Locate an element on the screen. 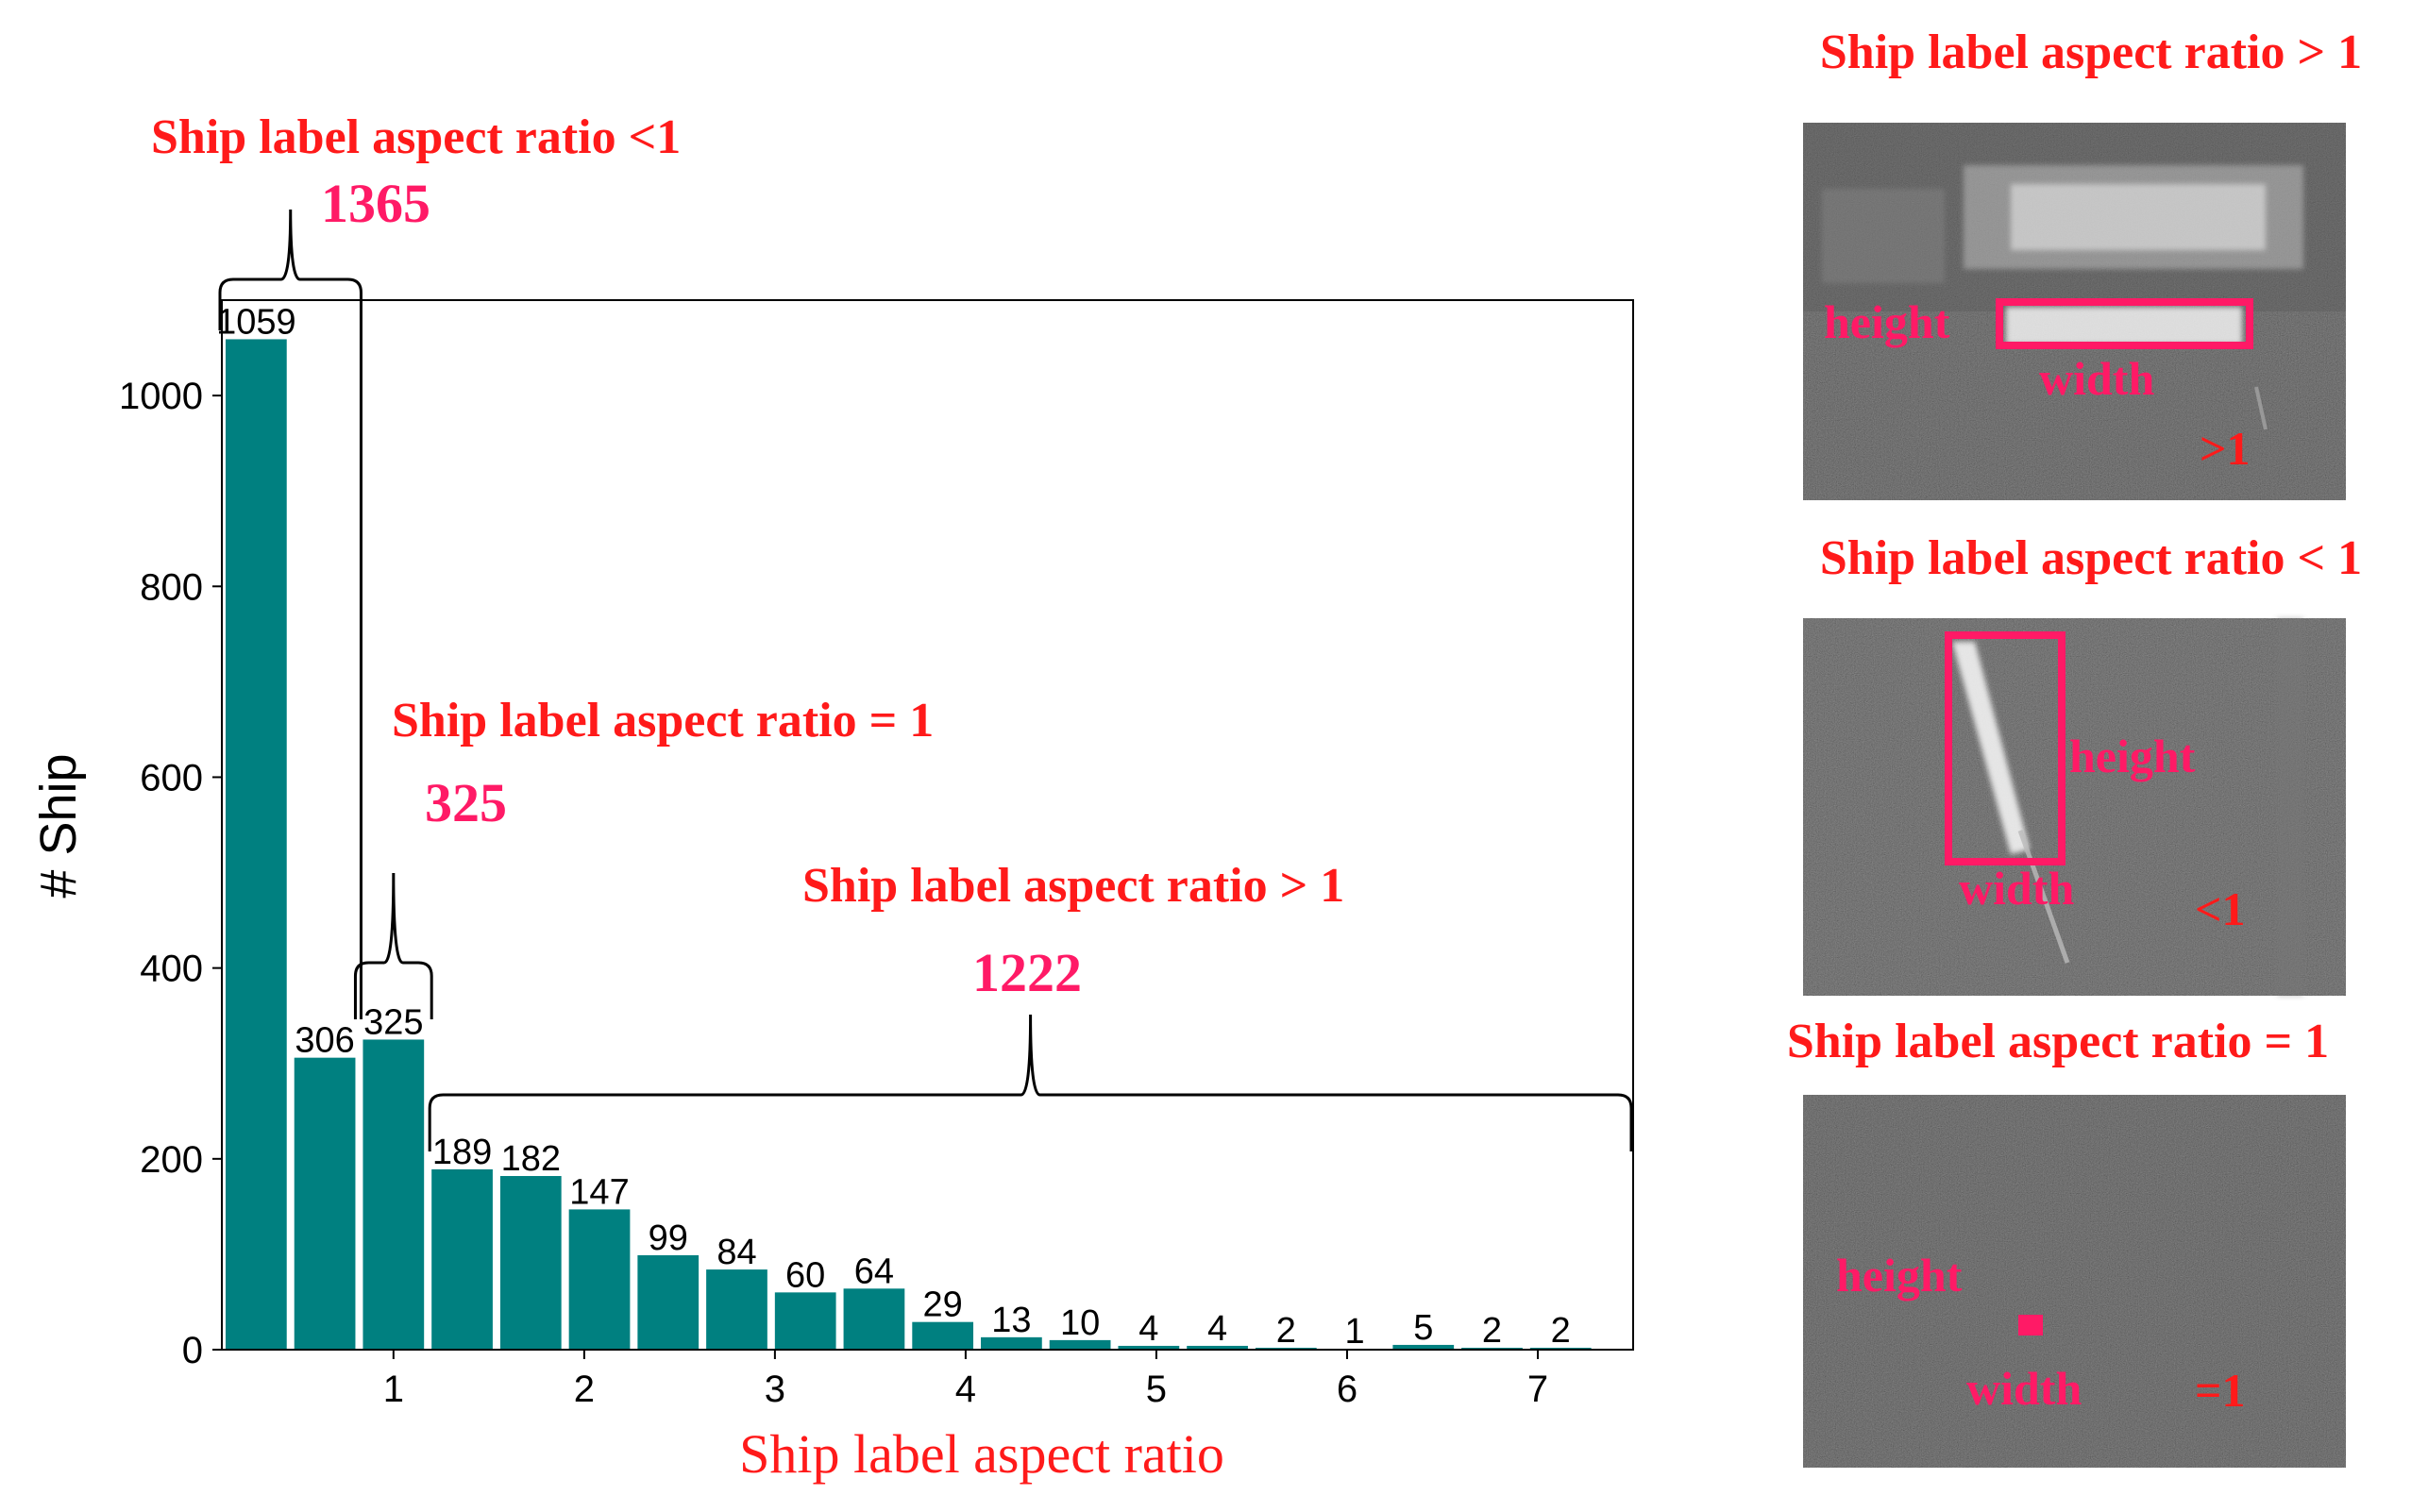  x-tick-label-6: 7 is located at coordinates (1537, 1389).